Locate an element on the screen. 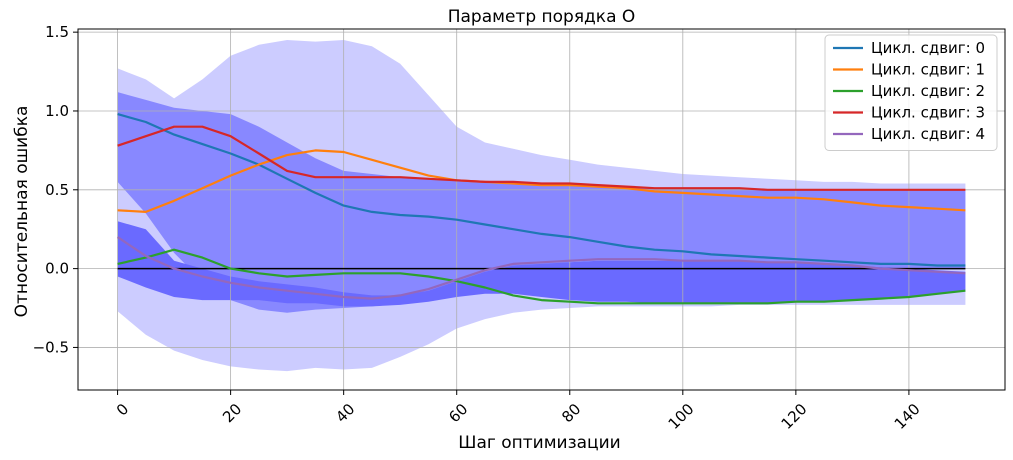 The height and width of the screenshot is (460, 1013). x-tick-label: 0 is located at coordinates (122, 409).